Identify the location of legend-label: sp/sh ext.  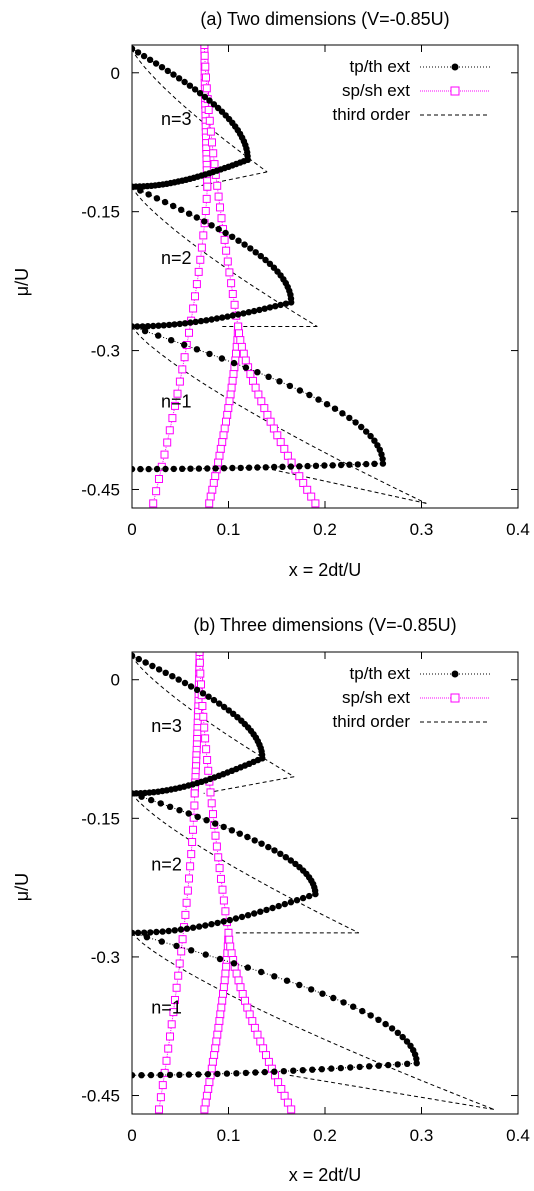
(376, 697).